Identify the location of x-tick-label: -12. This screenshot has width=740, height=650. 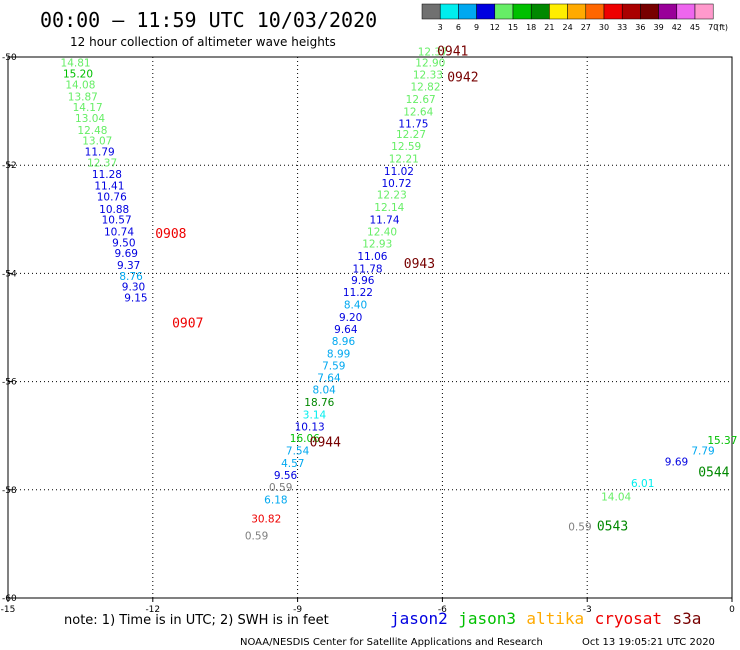
(152, 610).